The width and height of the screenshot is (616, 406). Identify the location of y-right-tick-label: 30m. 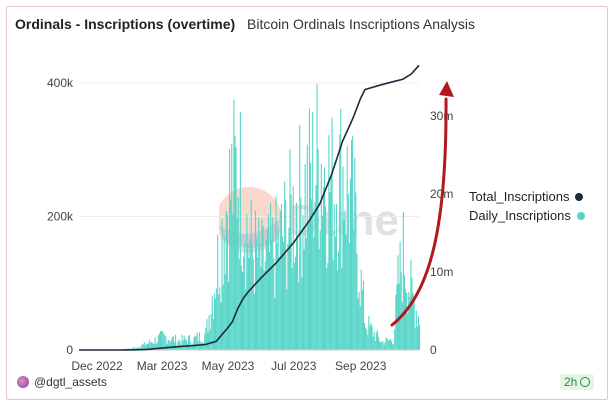
(441, 116).